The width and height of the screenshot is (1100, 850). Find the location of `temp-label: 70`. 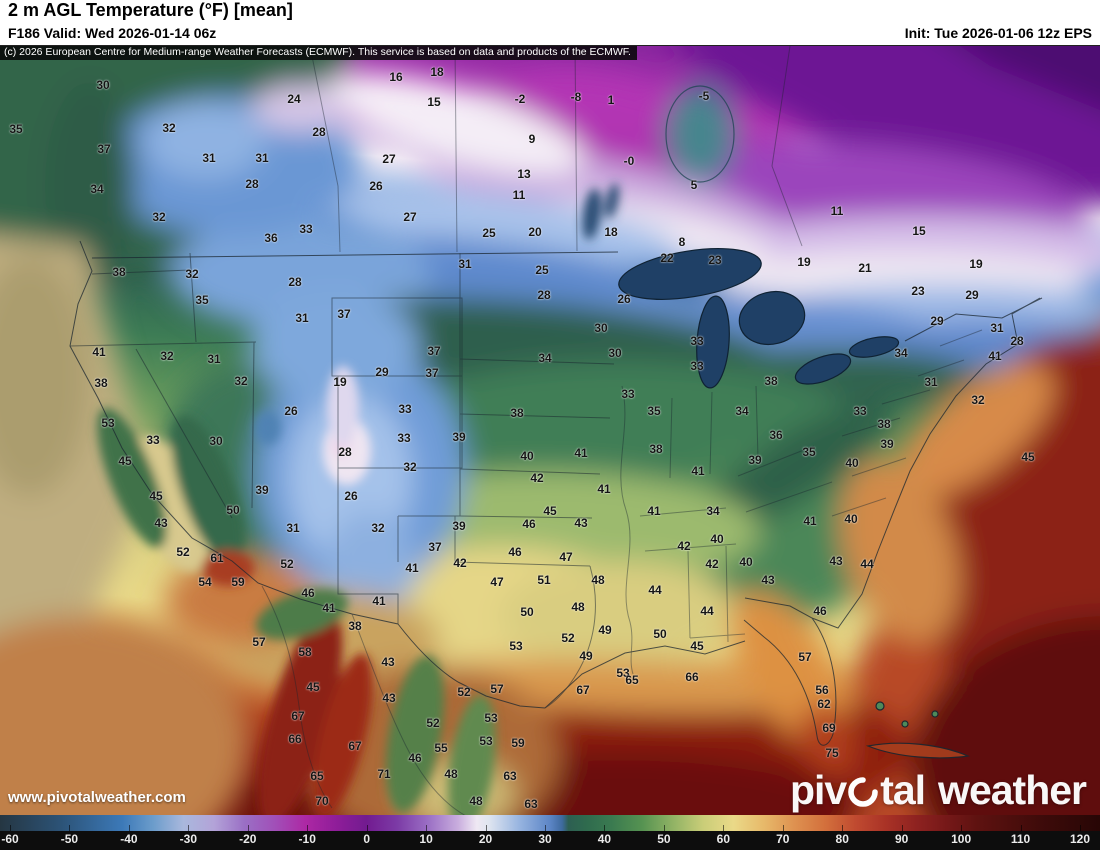

temp-label: 70 is located at coordinates (322, 801).